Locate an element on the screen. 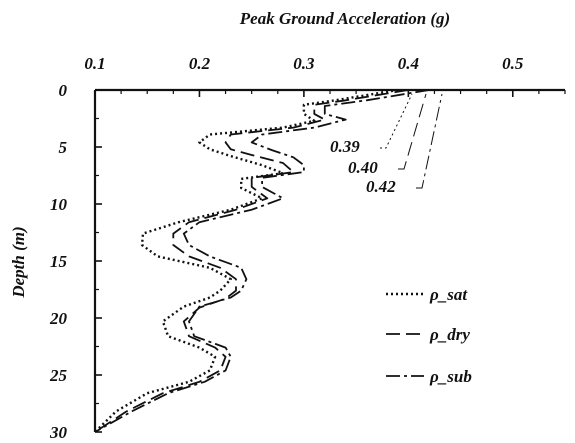  legend-label: ρ_sat is located at coordinates (448, 294).